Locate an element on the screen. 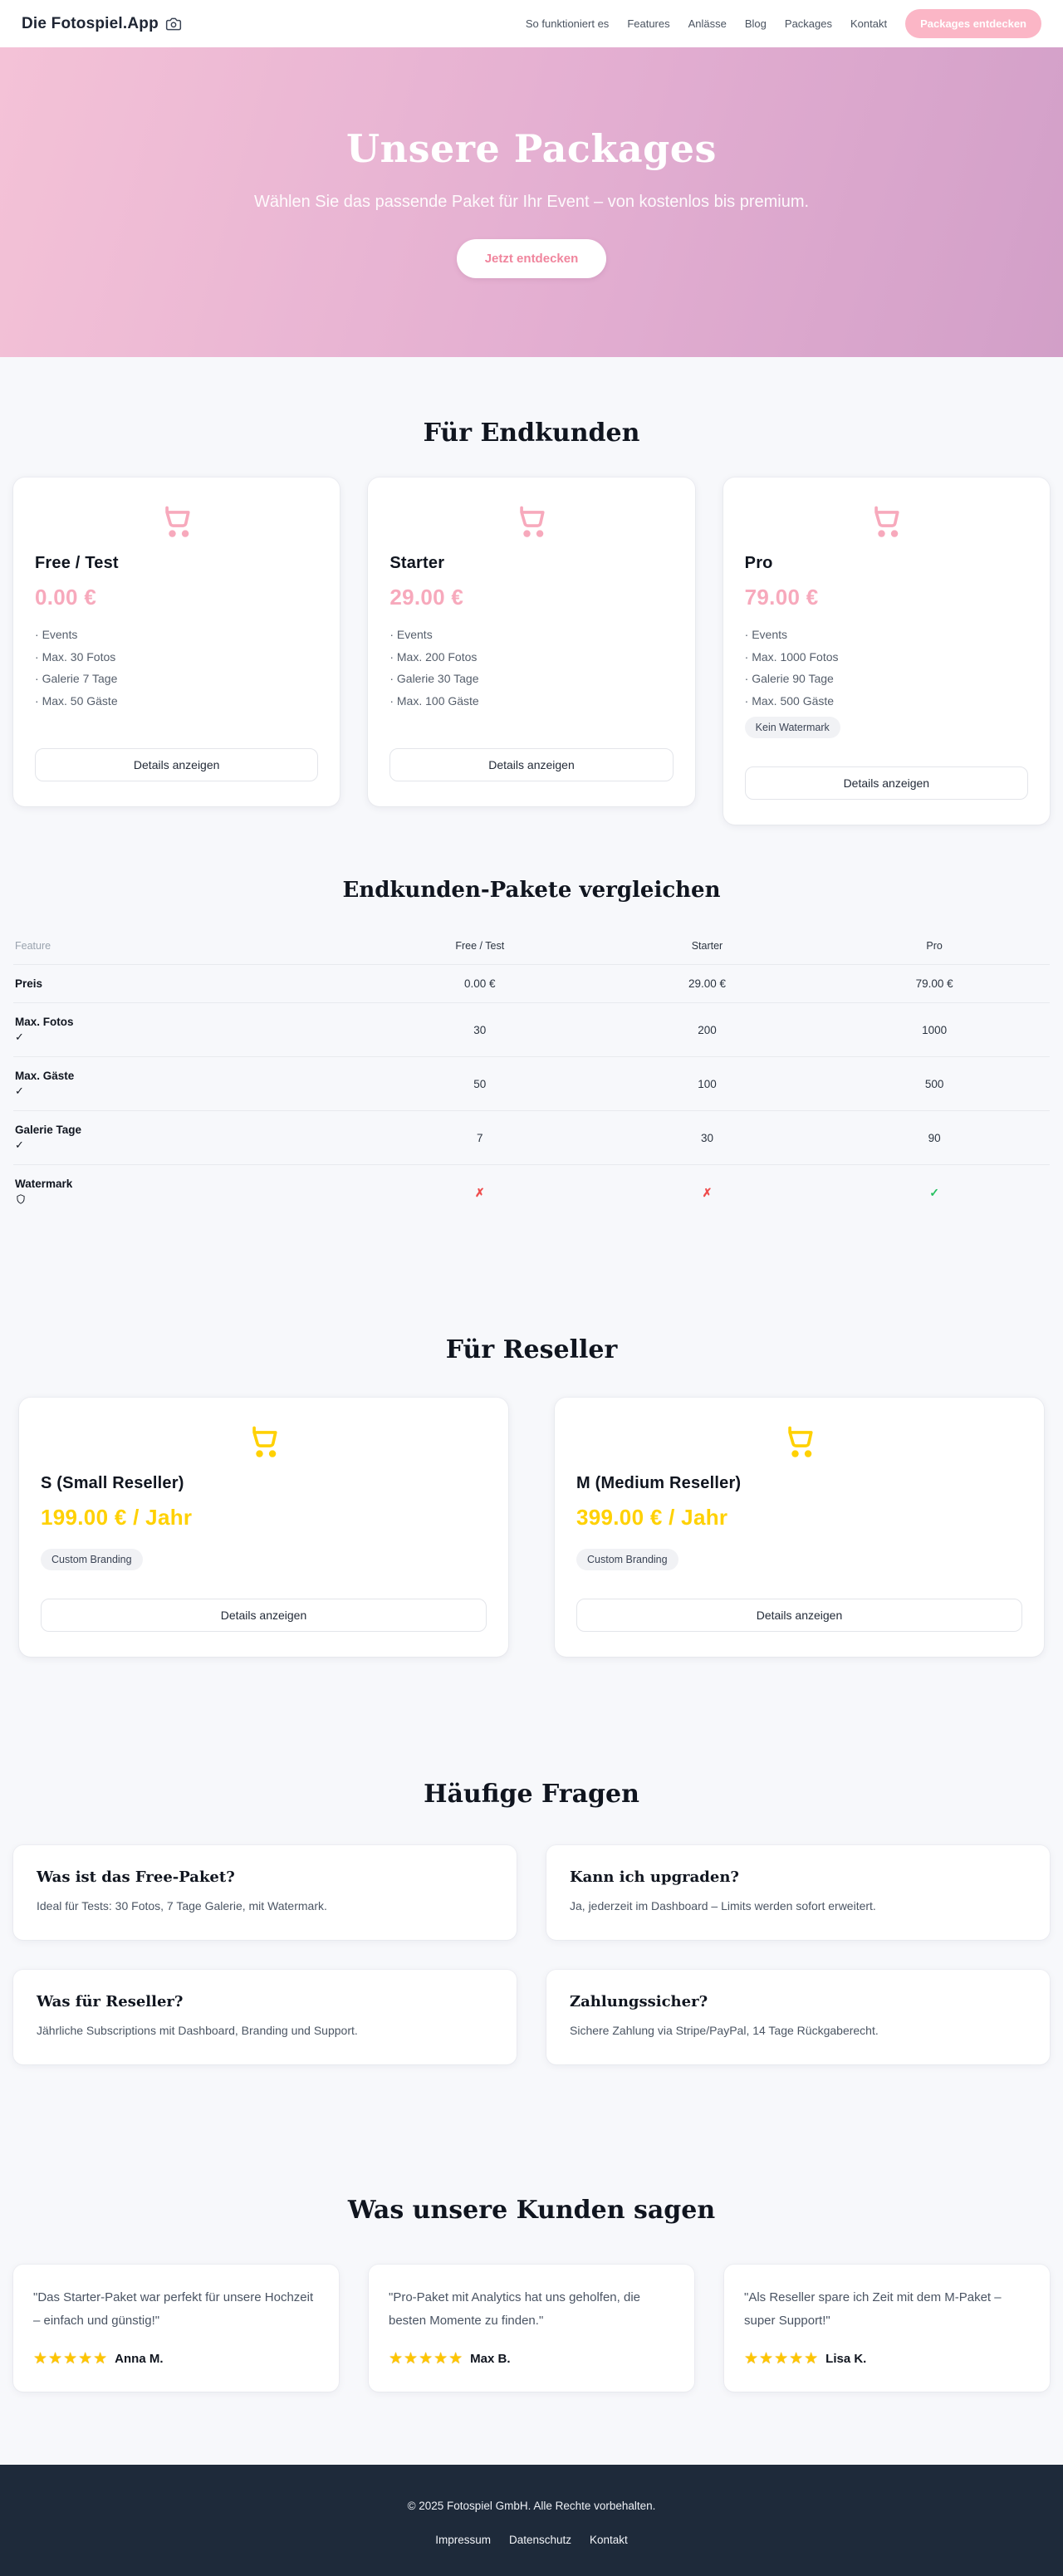  table-header-row: Feature Free / Test Starter Pro is located at coordinates (531, 947).